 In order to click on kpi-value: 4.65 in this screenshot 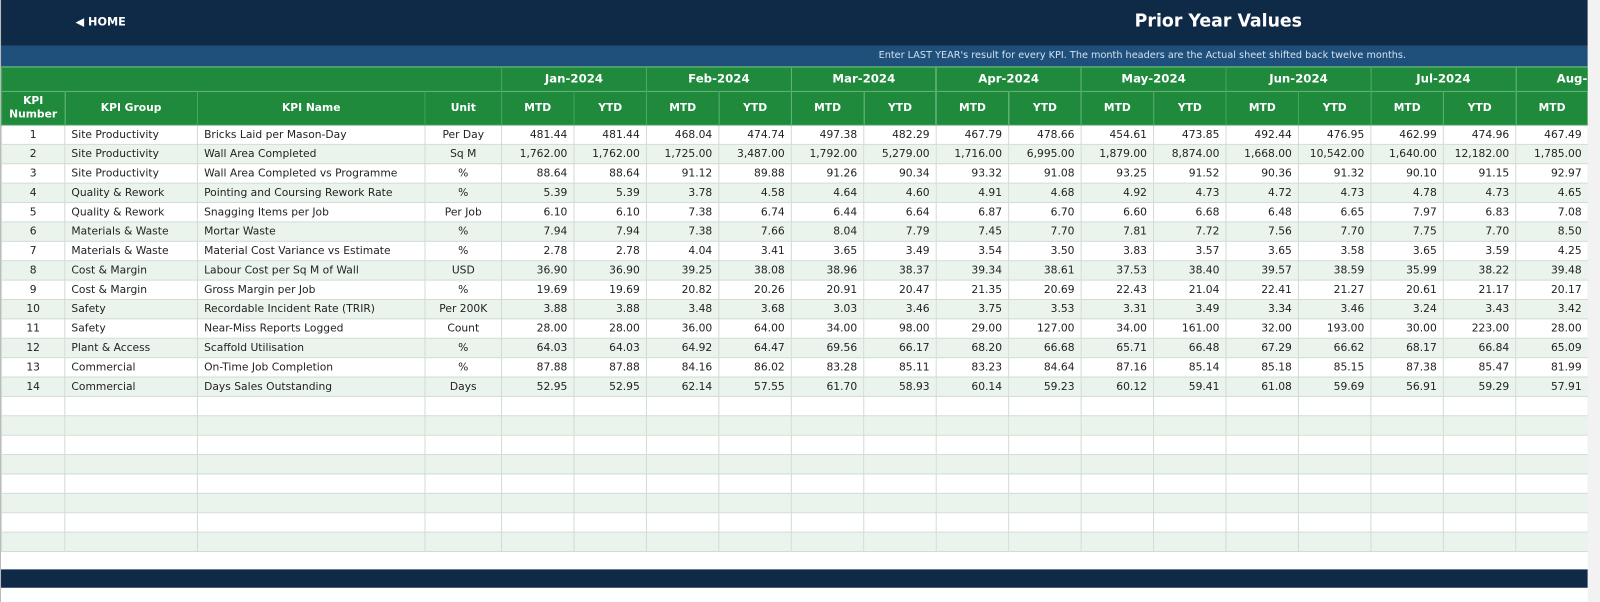, I will do `click(1551, 193)`.